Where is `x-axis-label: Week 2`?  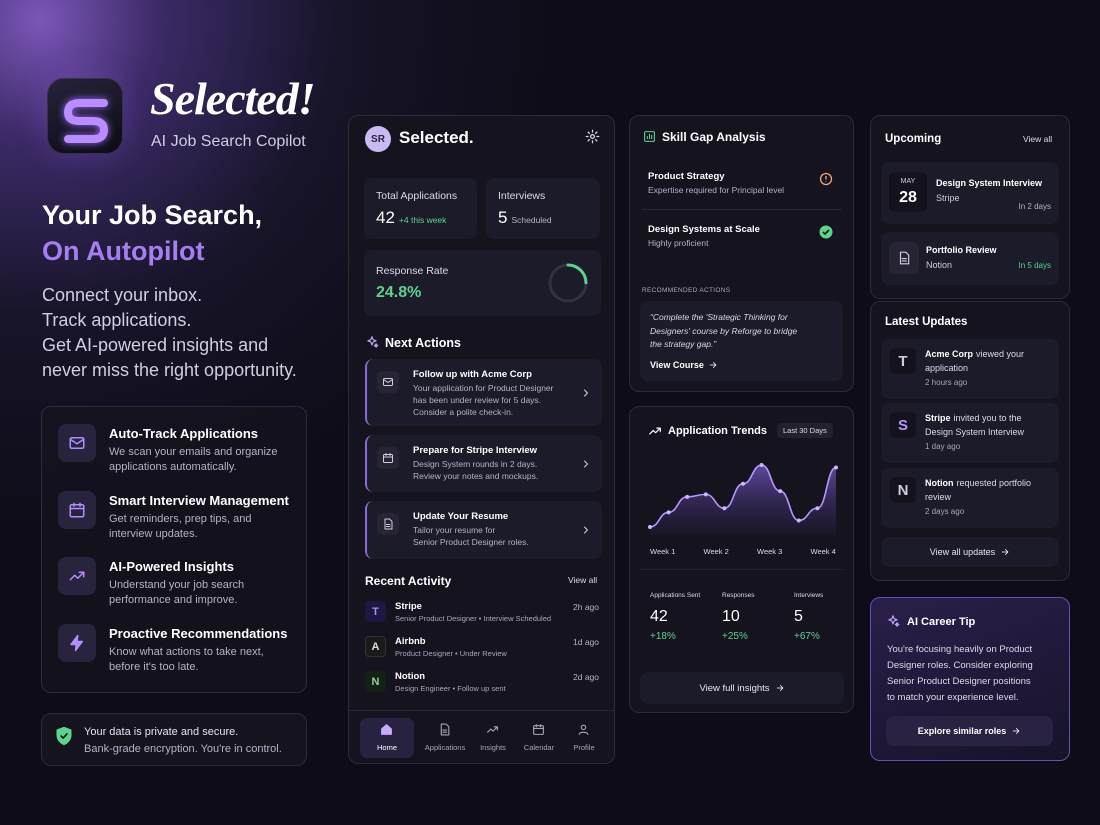 x-axis-label: Week 2 is located at coordinates (716, 551).